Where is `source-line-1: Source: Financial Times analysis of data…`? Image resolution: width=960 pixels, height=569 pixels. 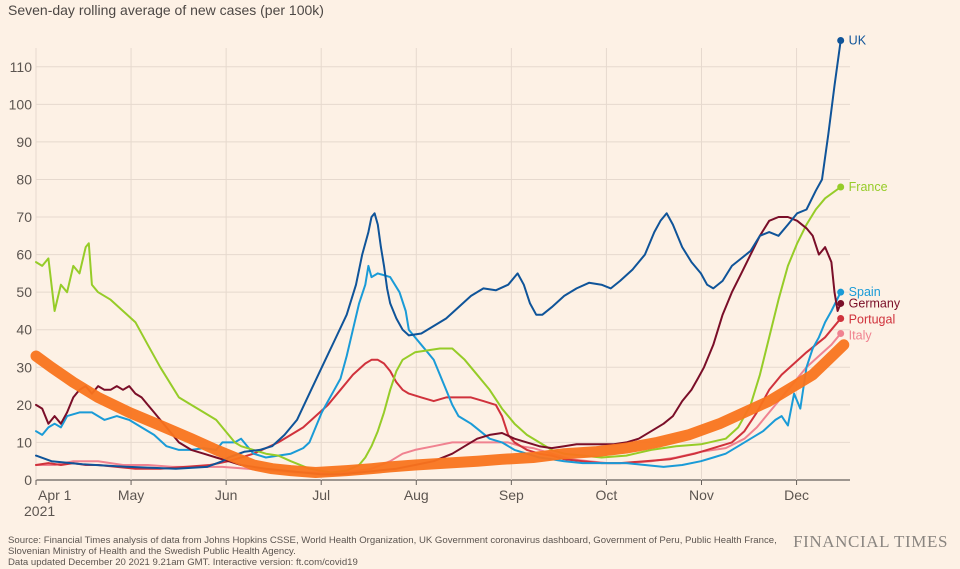 source-line-1: Source: Financial Times analysis of data… is located at coordinates (392, 540).